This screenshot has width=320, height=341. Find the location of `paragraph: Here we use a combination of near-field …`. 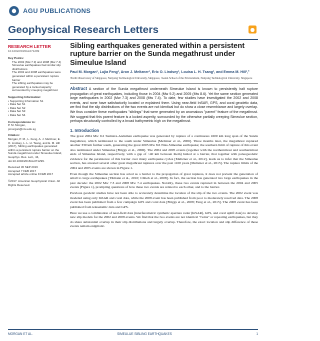

paragraph: Here we use a combination of near-field … is located at coordinates (164, 219).